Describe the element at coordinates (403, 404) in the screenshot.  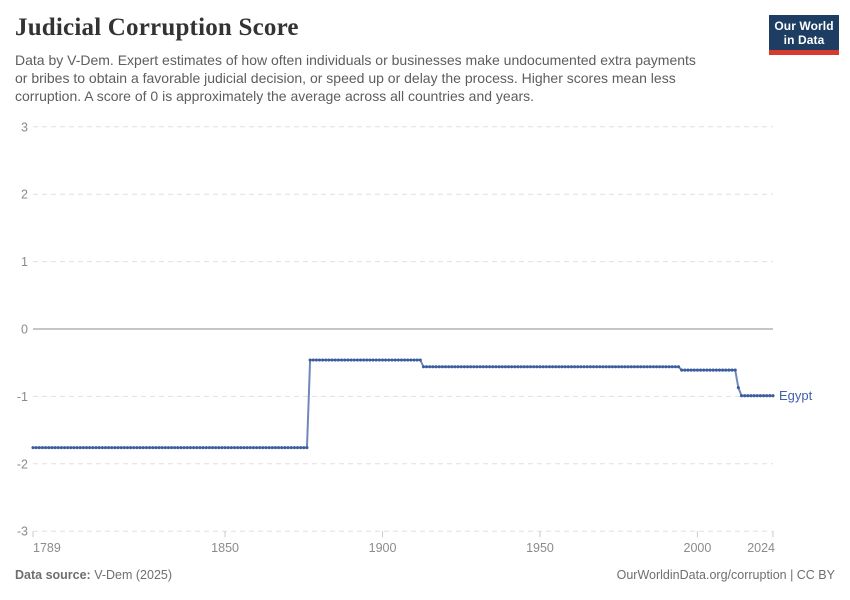
I see `data-line` at that location.